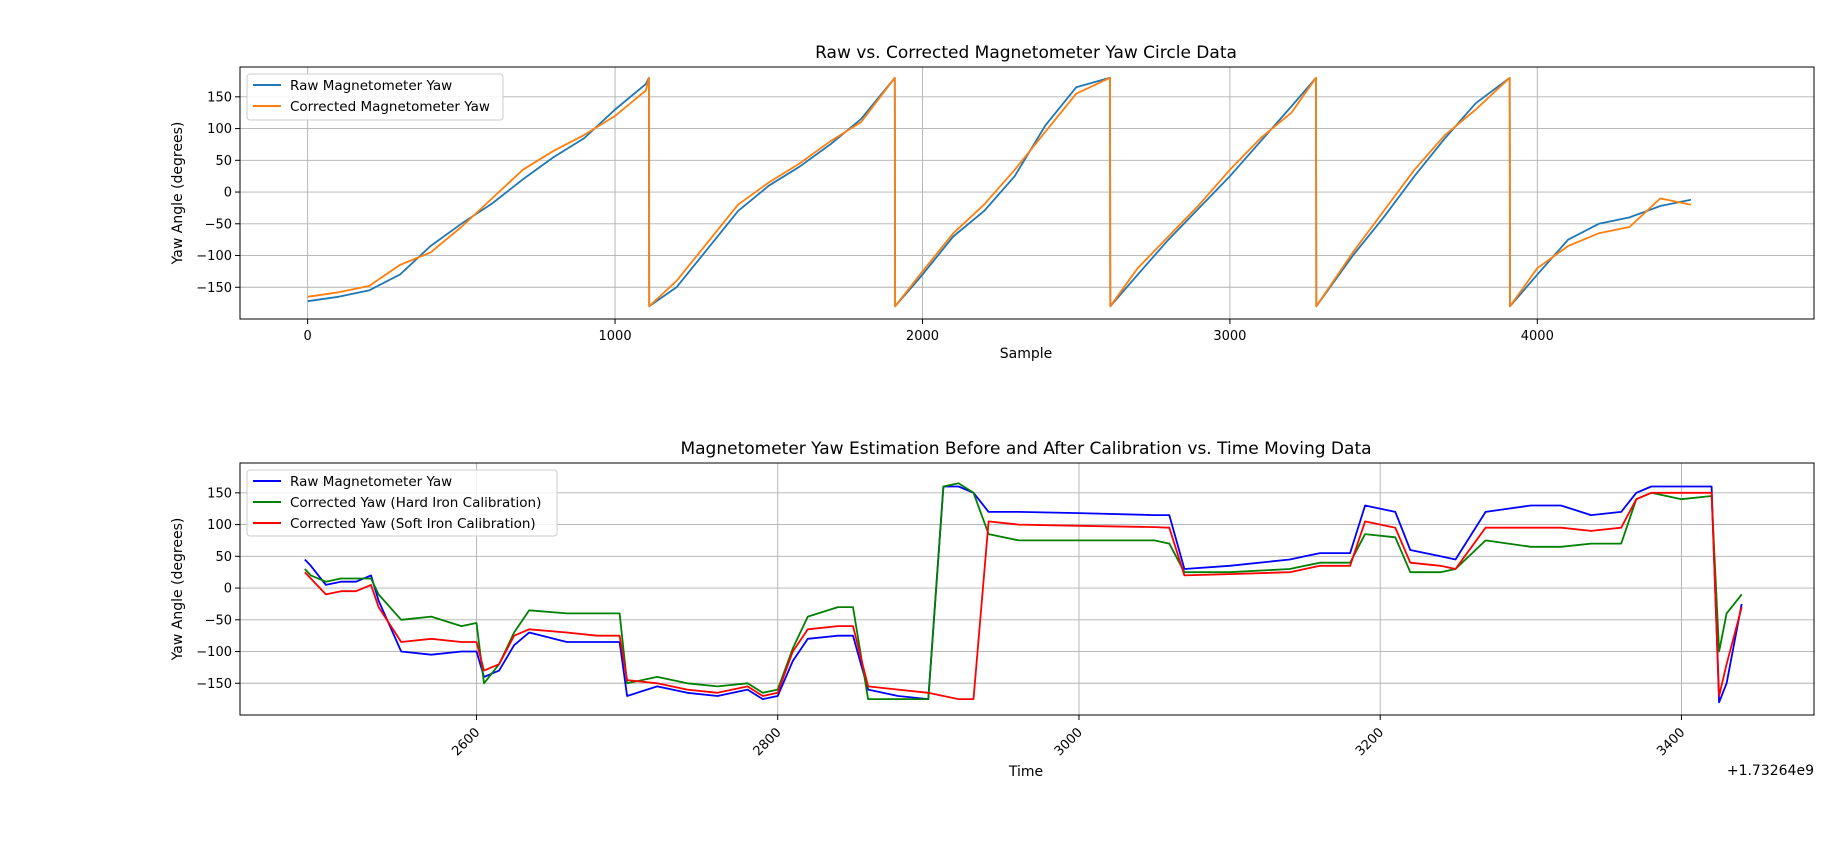 Image resolution: width=1848 pixels, height=851 pixels. Describe the element at coordinates (218, 589) in the screenshot. I see `chart-2-y-ticks: −150 −100 −50 0 50 100 150` at that location.